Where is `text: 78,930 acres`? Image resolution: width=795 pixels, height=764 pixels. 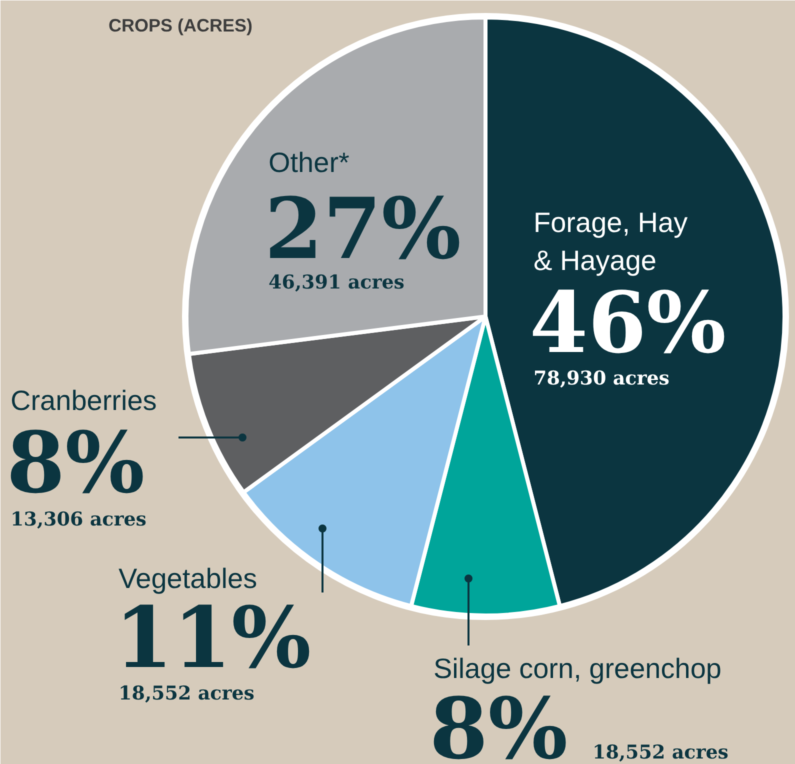
text: 78,930 acres is located at coordinates (602, 379).